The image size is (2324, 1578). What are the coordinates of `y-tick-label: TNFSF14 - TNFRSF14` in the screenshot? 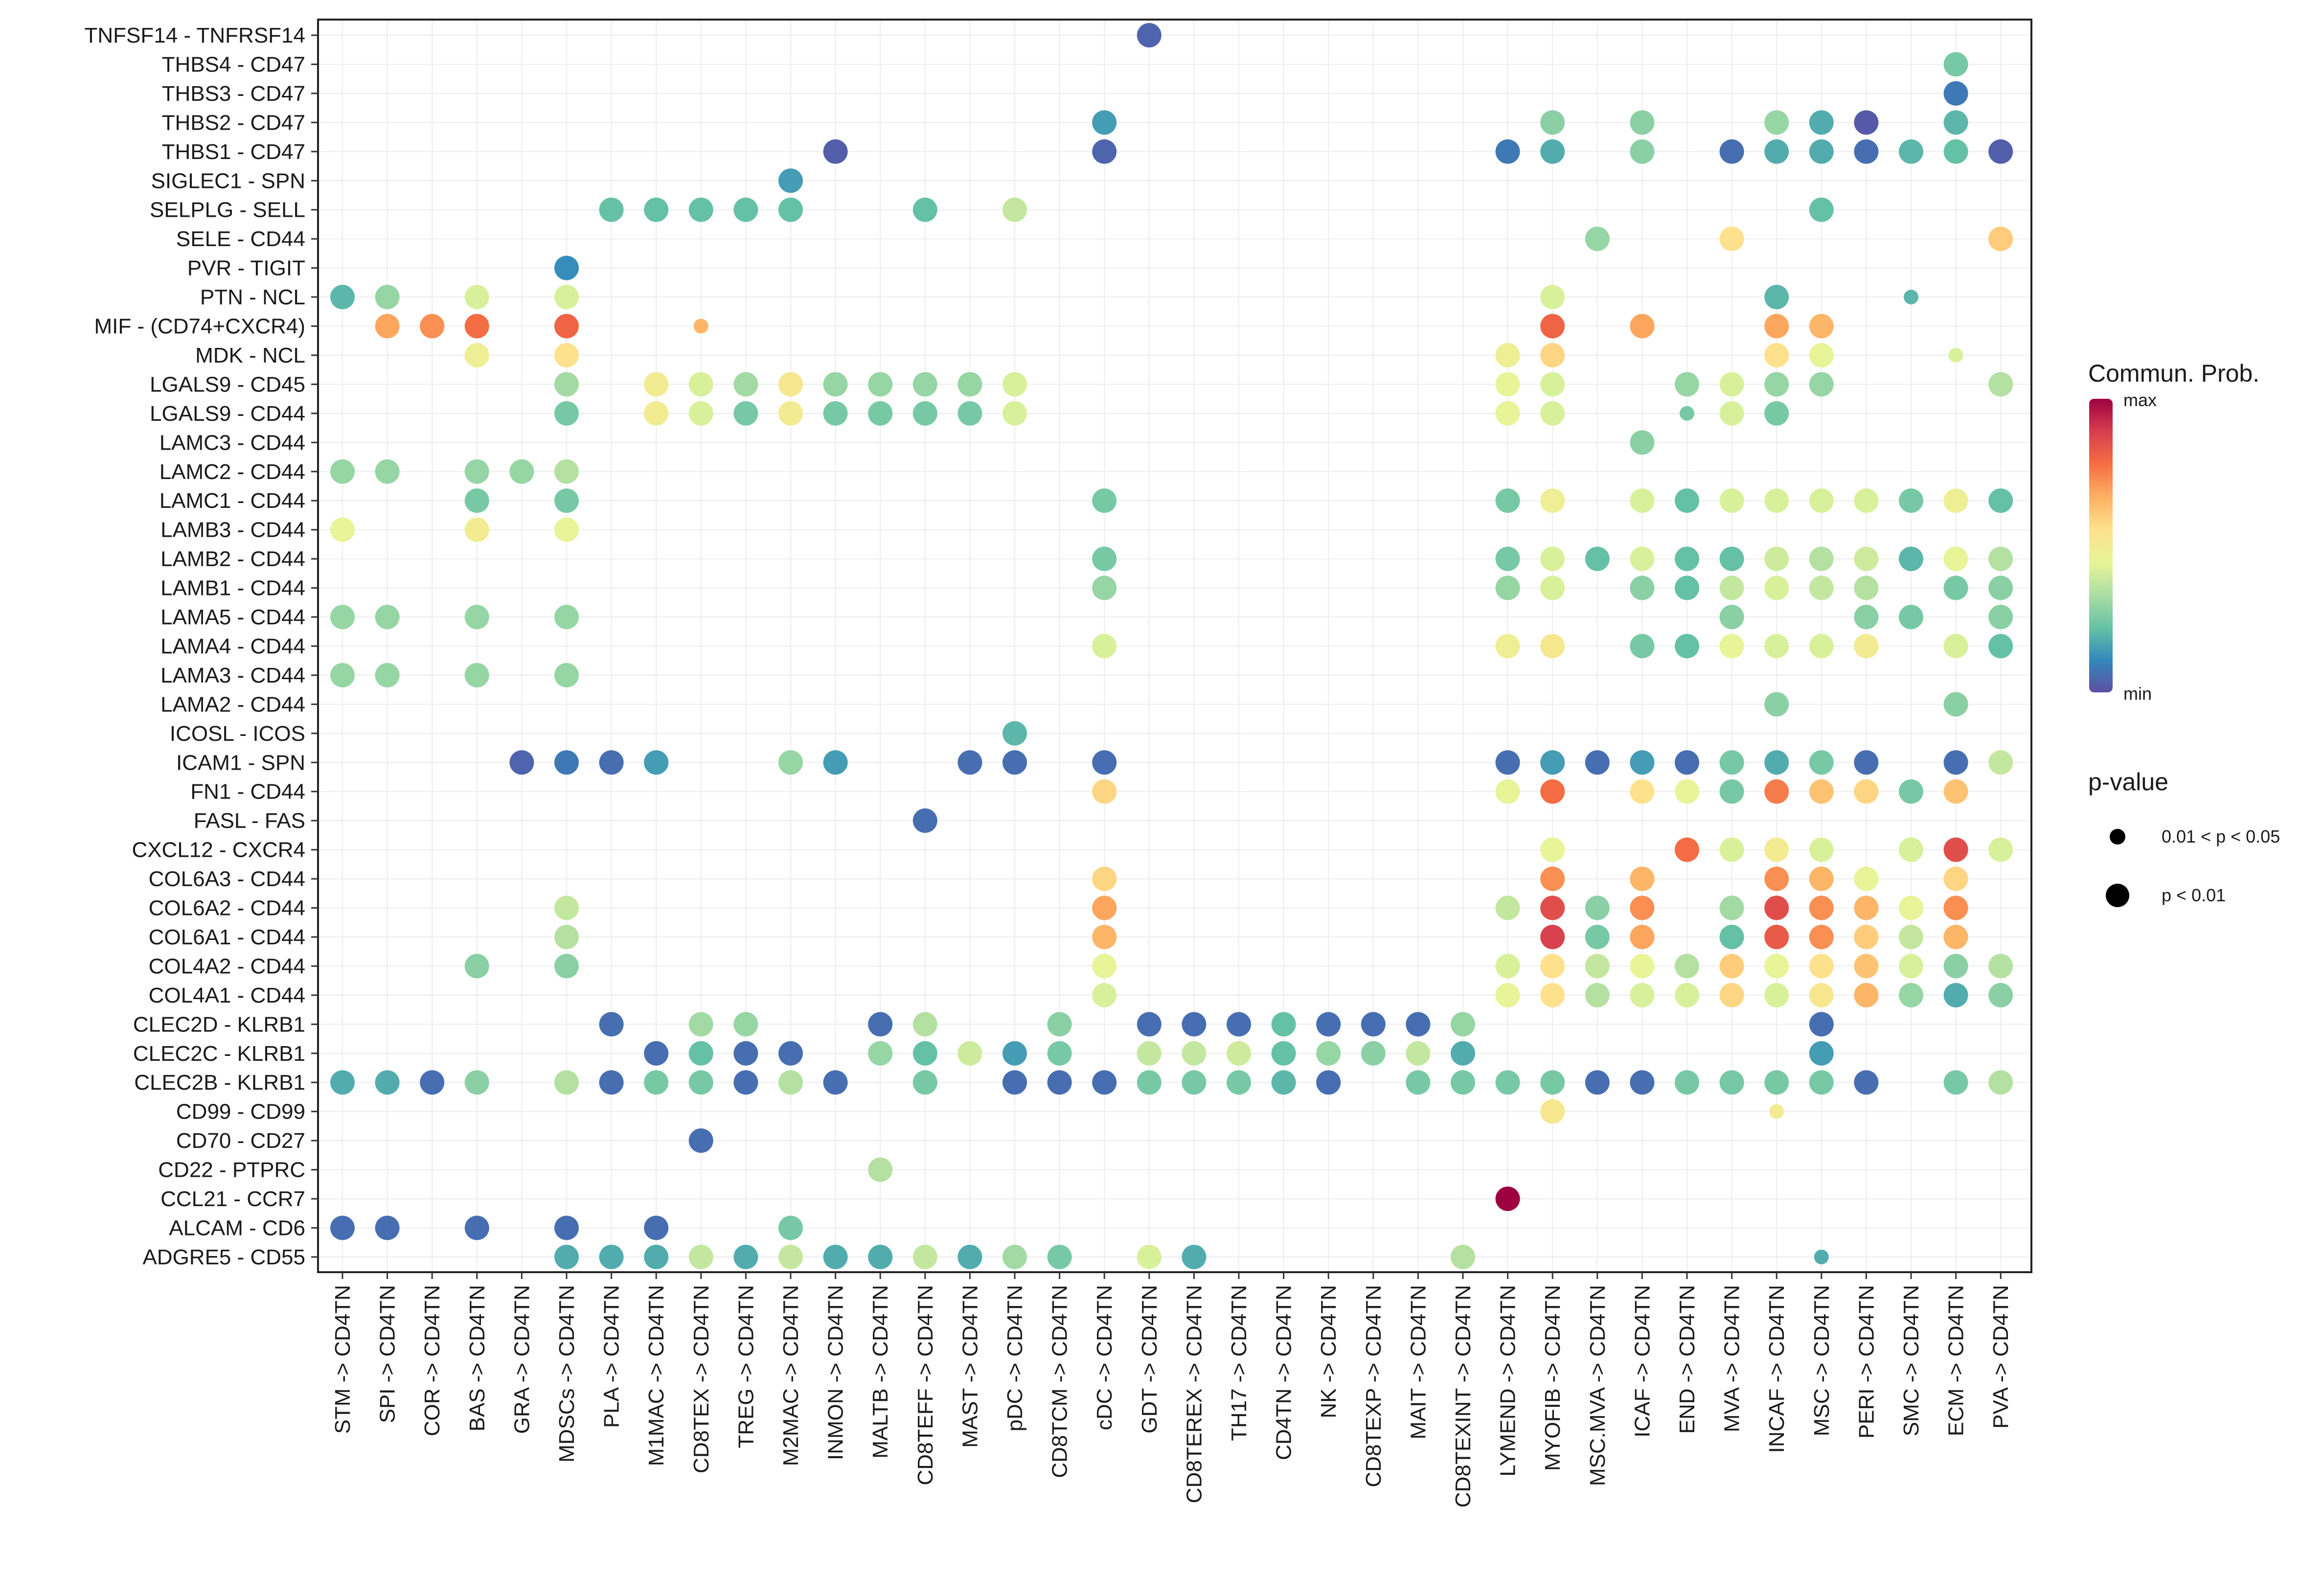 It's located at (195, 35).